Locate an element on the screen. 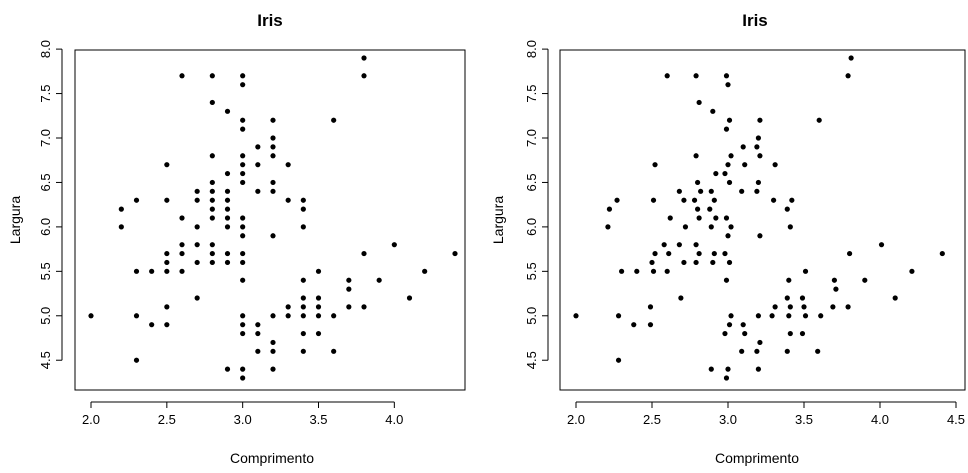 The height and width of the screenshot is (473, 968). y-axis: 4.5 5.0 5.5 6.0 6.5 7.0 7.5 8.0 is located at coordinates (536, 204).